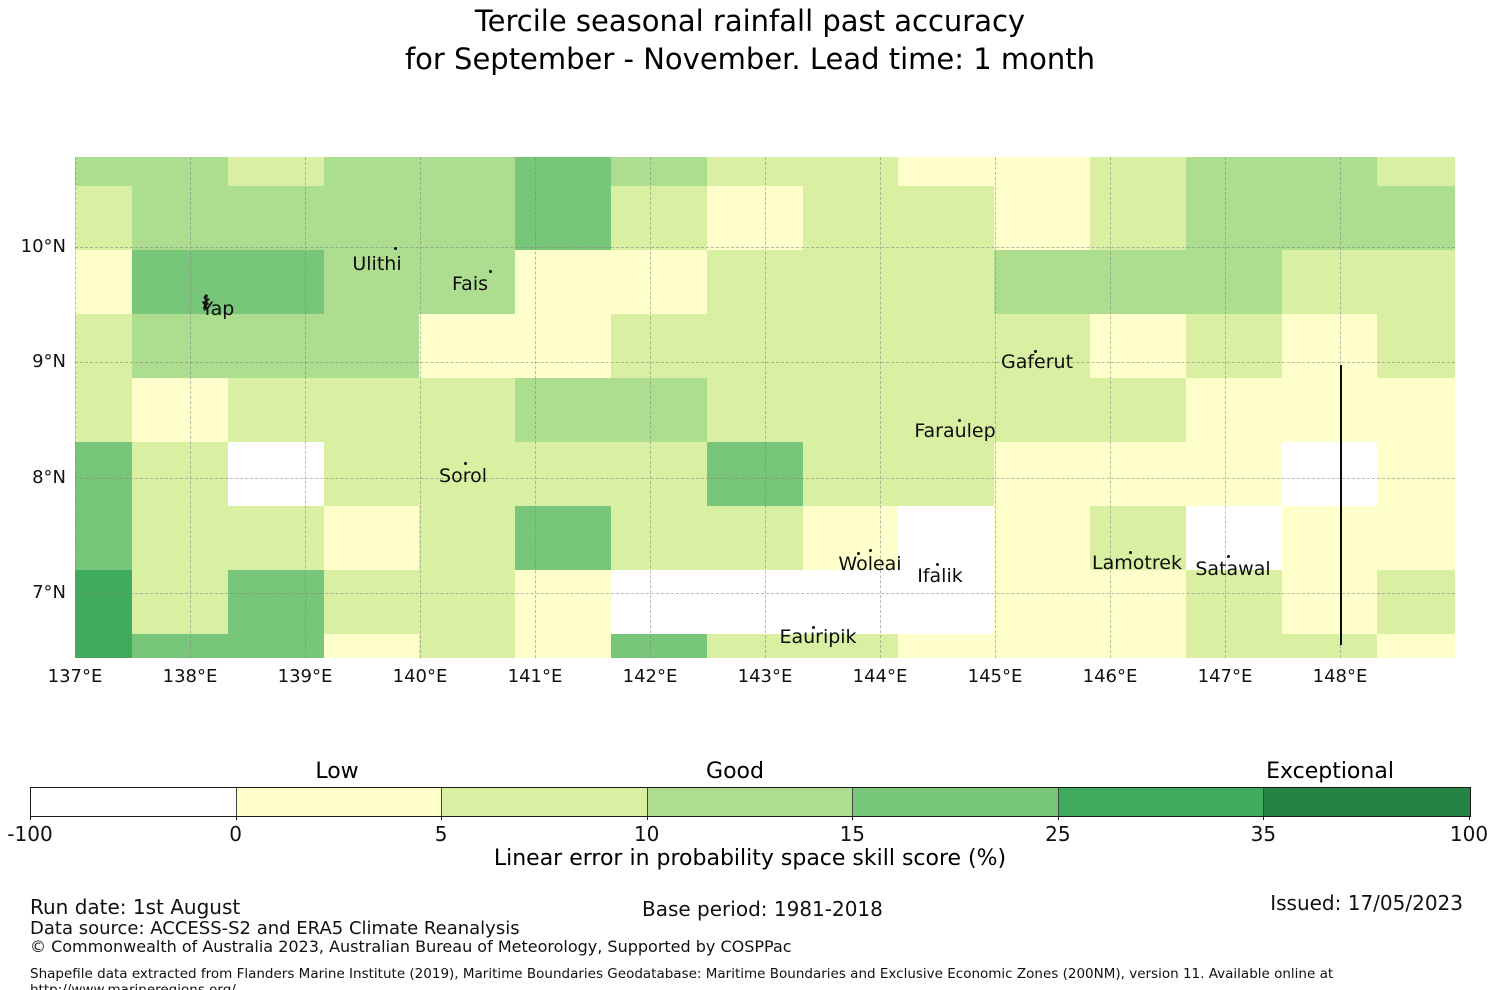 Image resolution: width=1500 pixels, height=990 pixels. Describe the element at coordinates (818, 637) in the screenshot. I see `island-label: Eauripik` at that location.